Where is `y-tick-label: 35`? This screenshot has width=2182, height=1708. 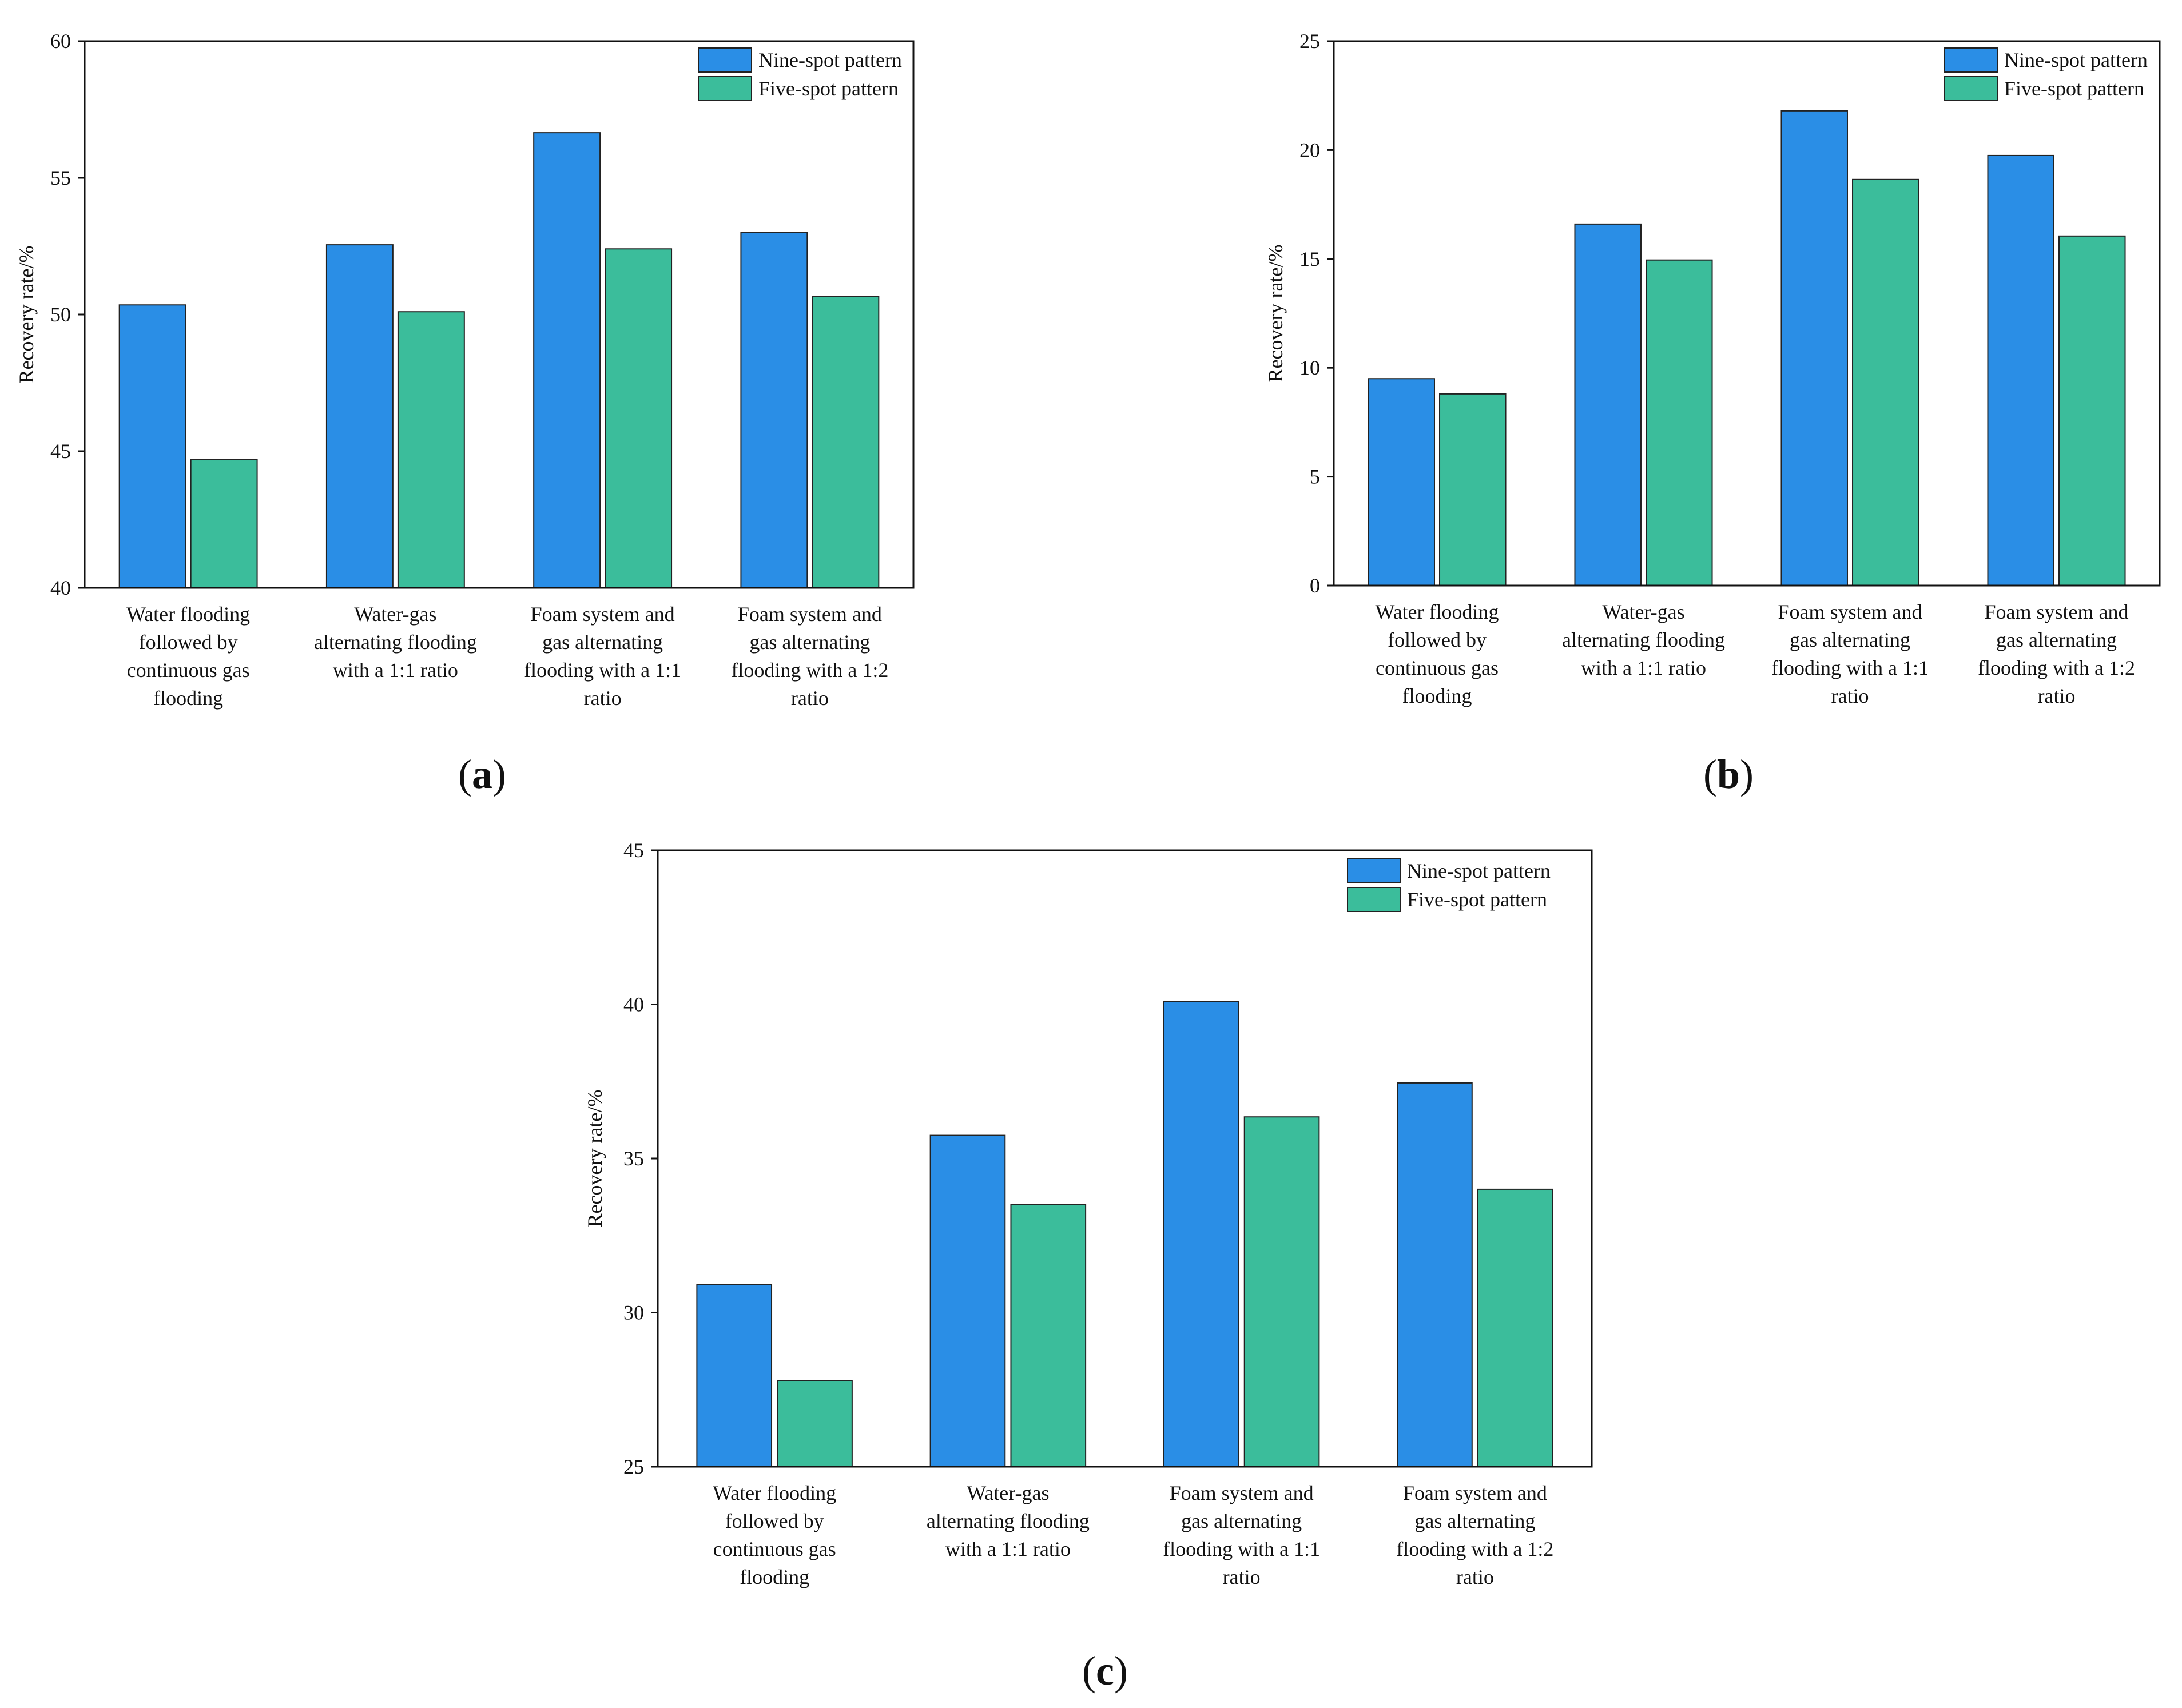 y-tick-label: 35 is located at coordinates (633, 1159).